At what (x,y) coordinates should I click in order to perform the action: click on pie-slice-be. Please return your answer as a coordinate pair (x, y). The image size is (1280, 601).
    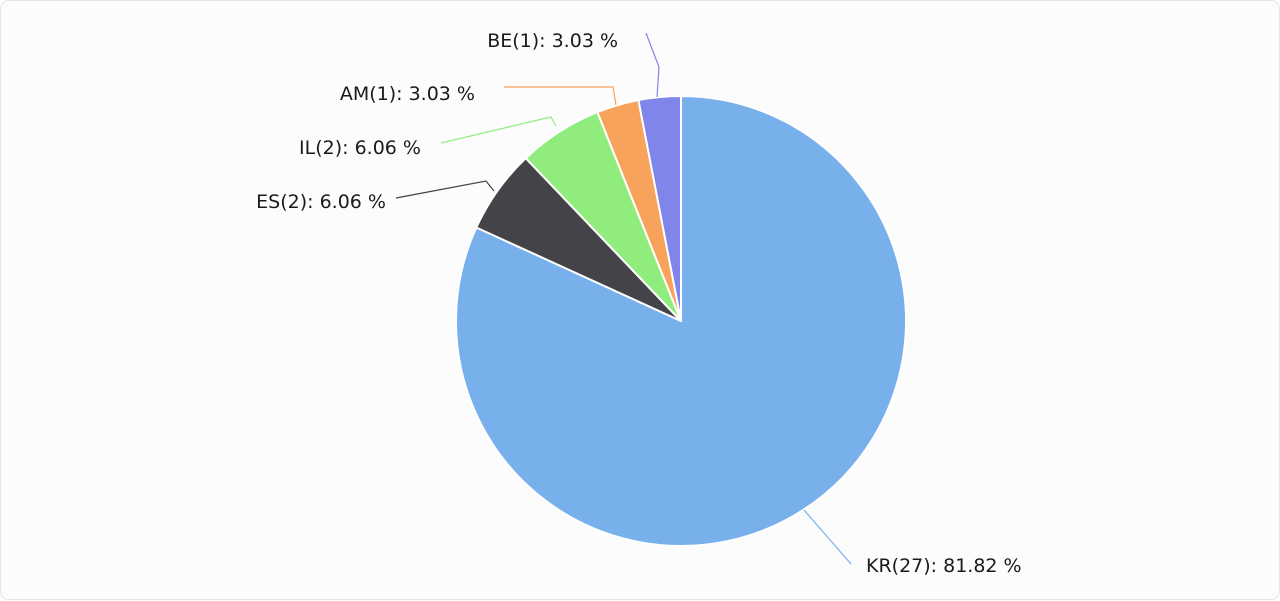
    Looking at the image, I should click on (659, 208).